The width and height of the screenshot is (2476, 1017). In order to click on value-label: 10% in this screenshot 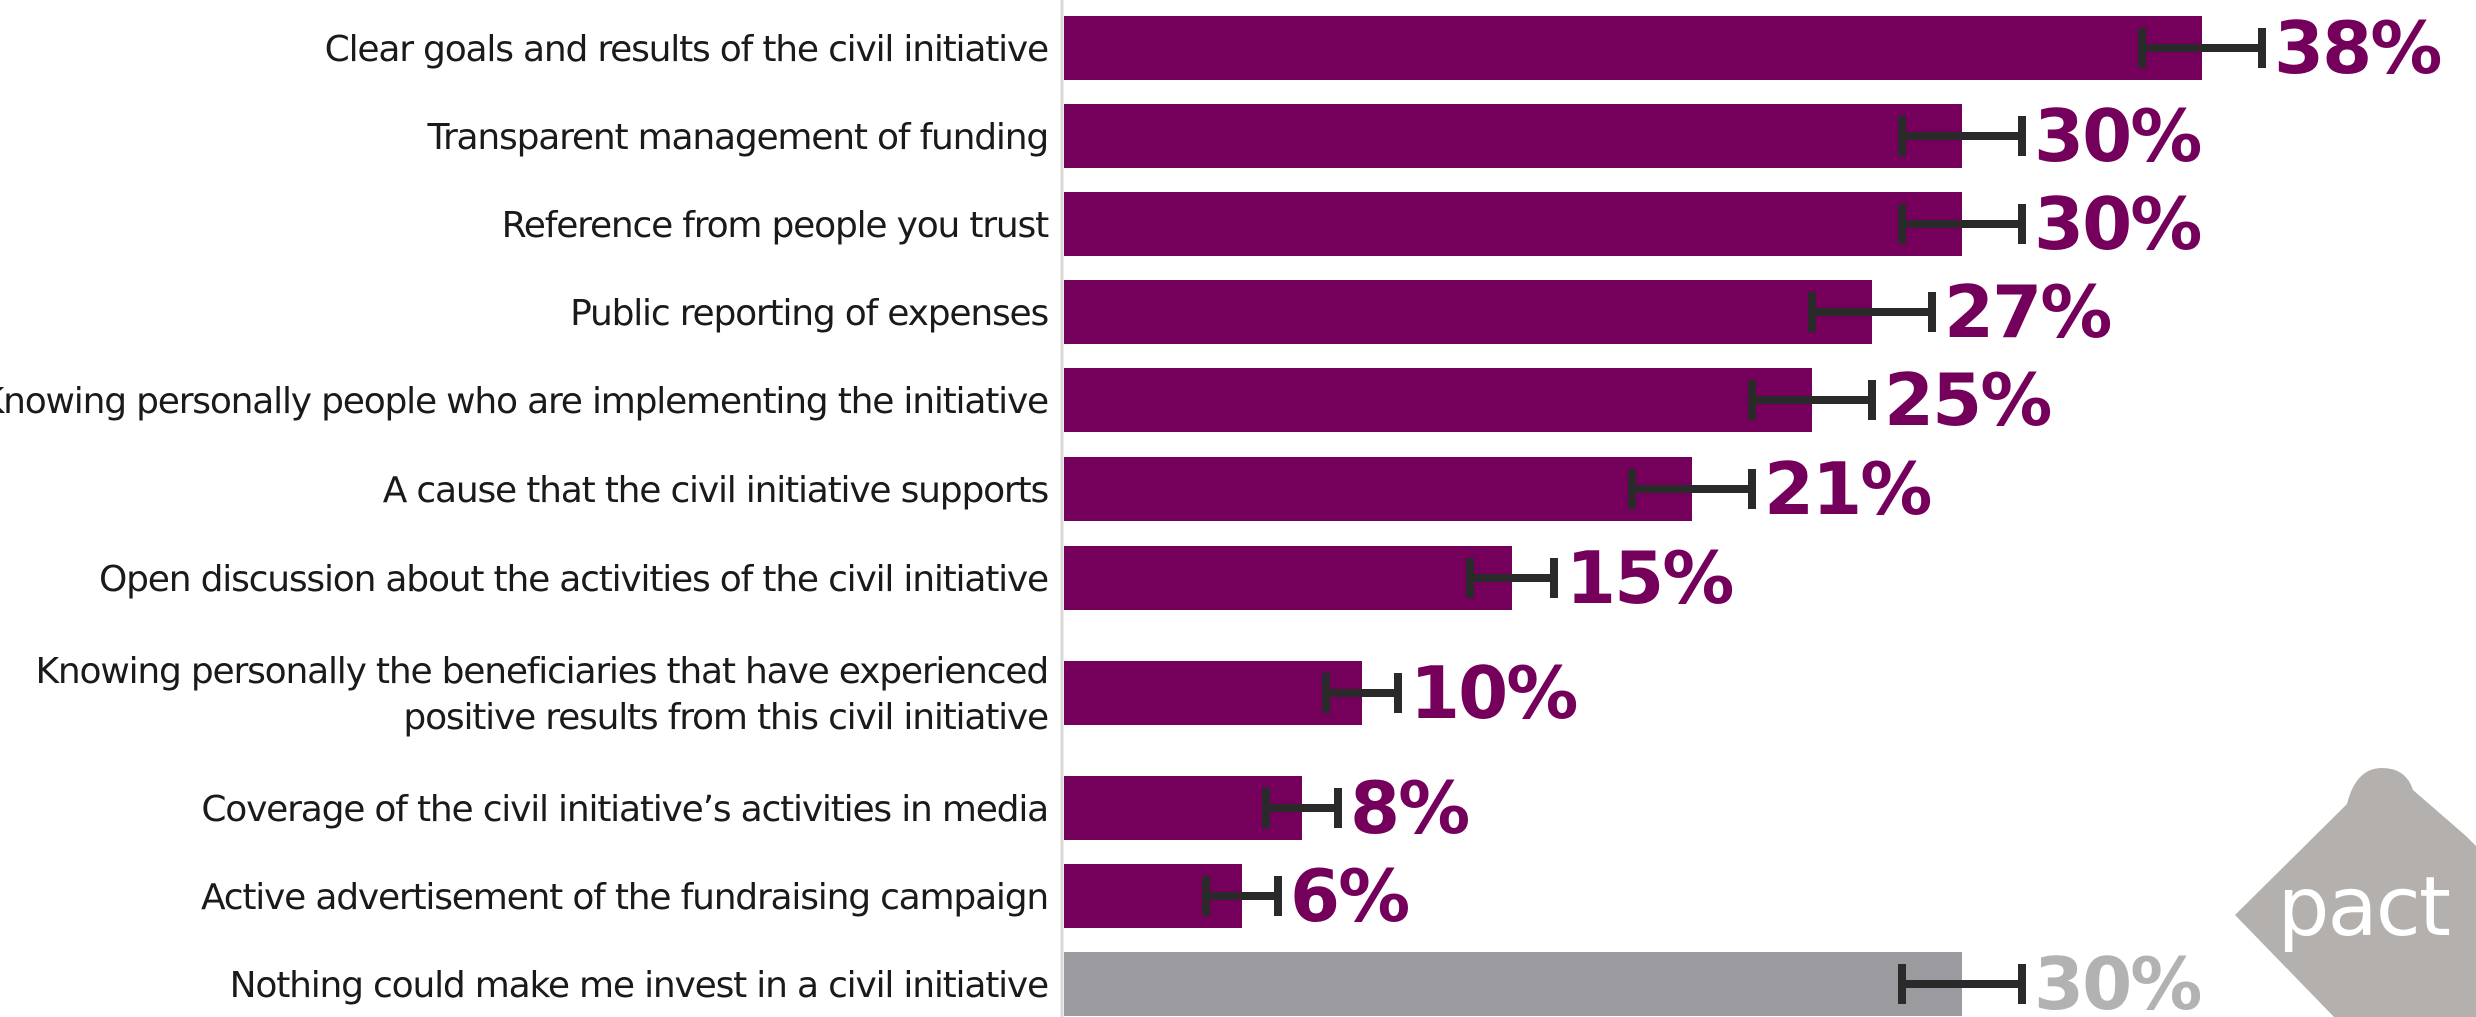, I will do `click(1493, 693)`.